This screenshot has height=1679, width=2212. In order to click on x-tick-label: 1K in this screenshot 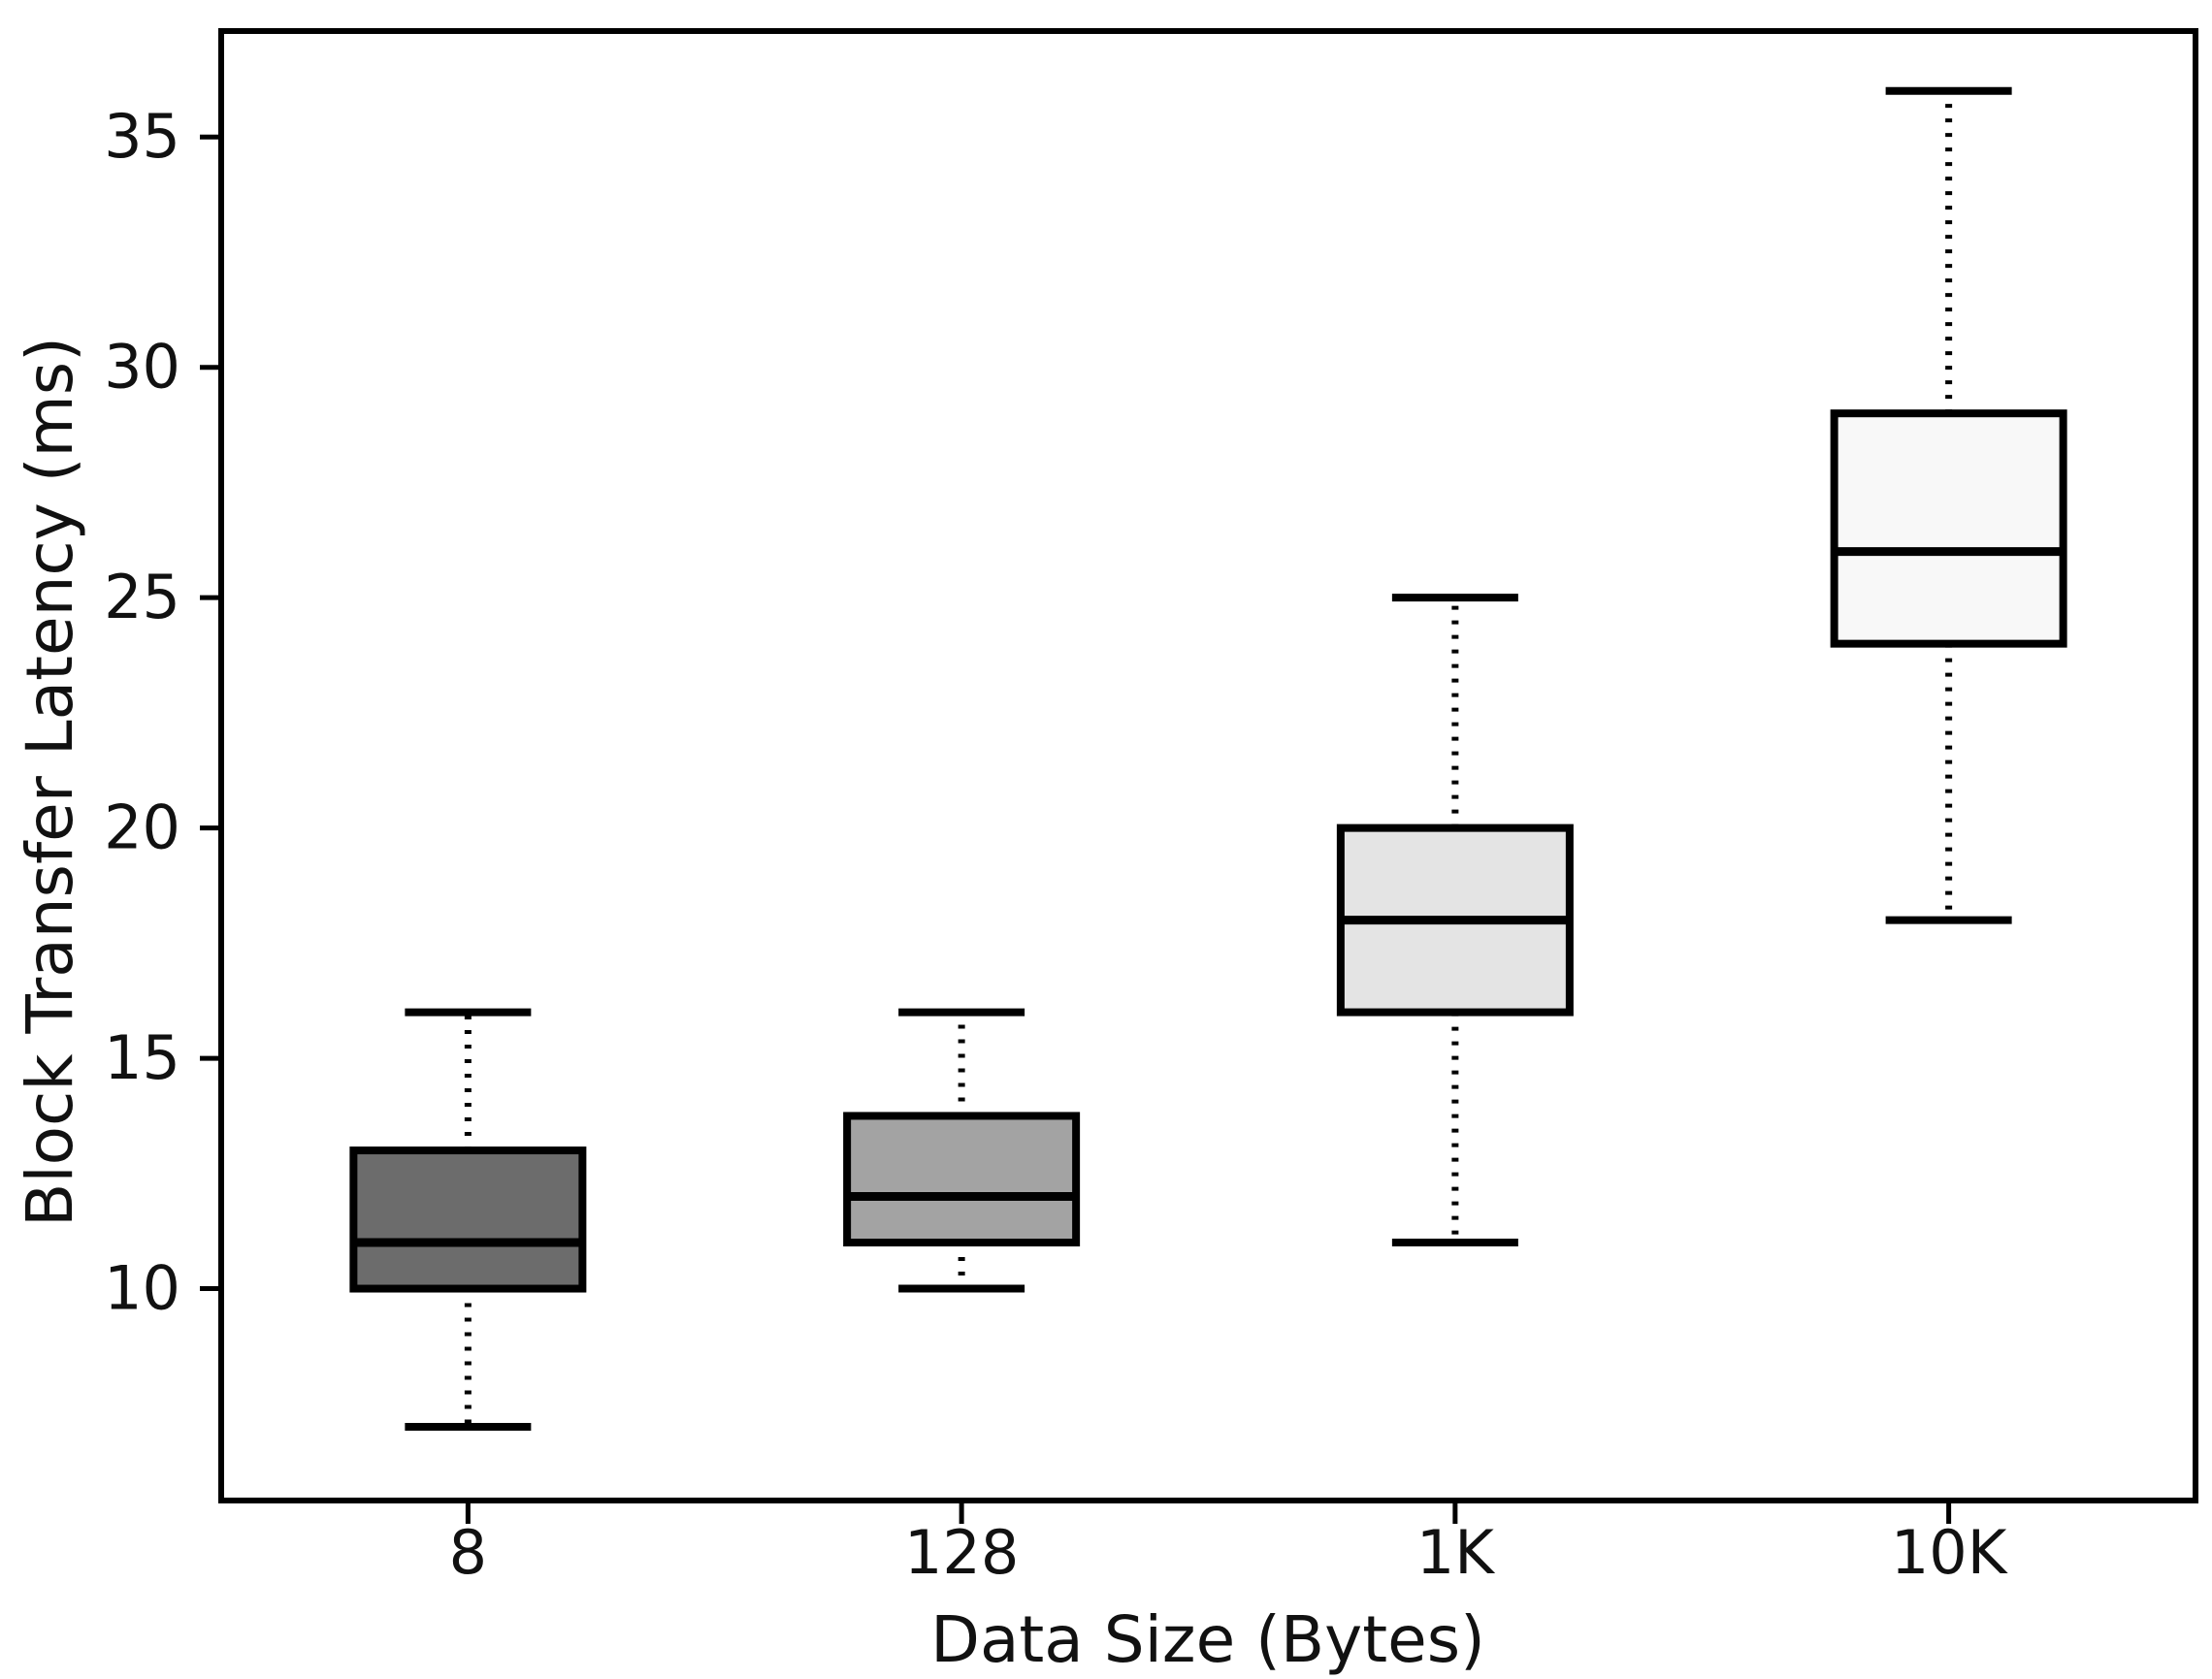, I will do `click(1455, 1552)`.